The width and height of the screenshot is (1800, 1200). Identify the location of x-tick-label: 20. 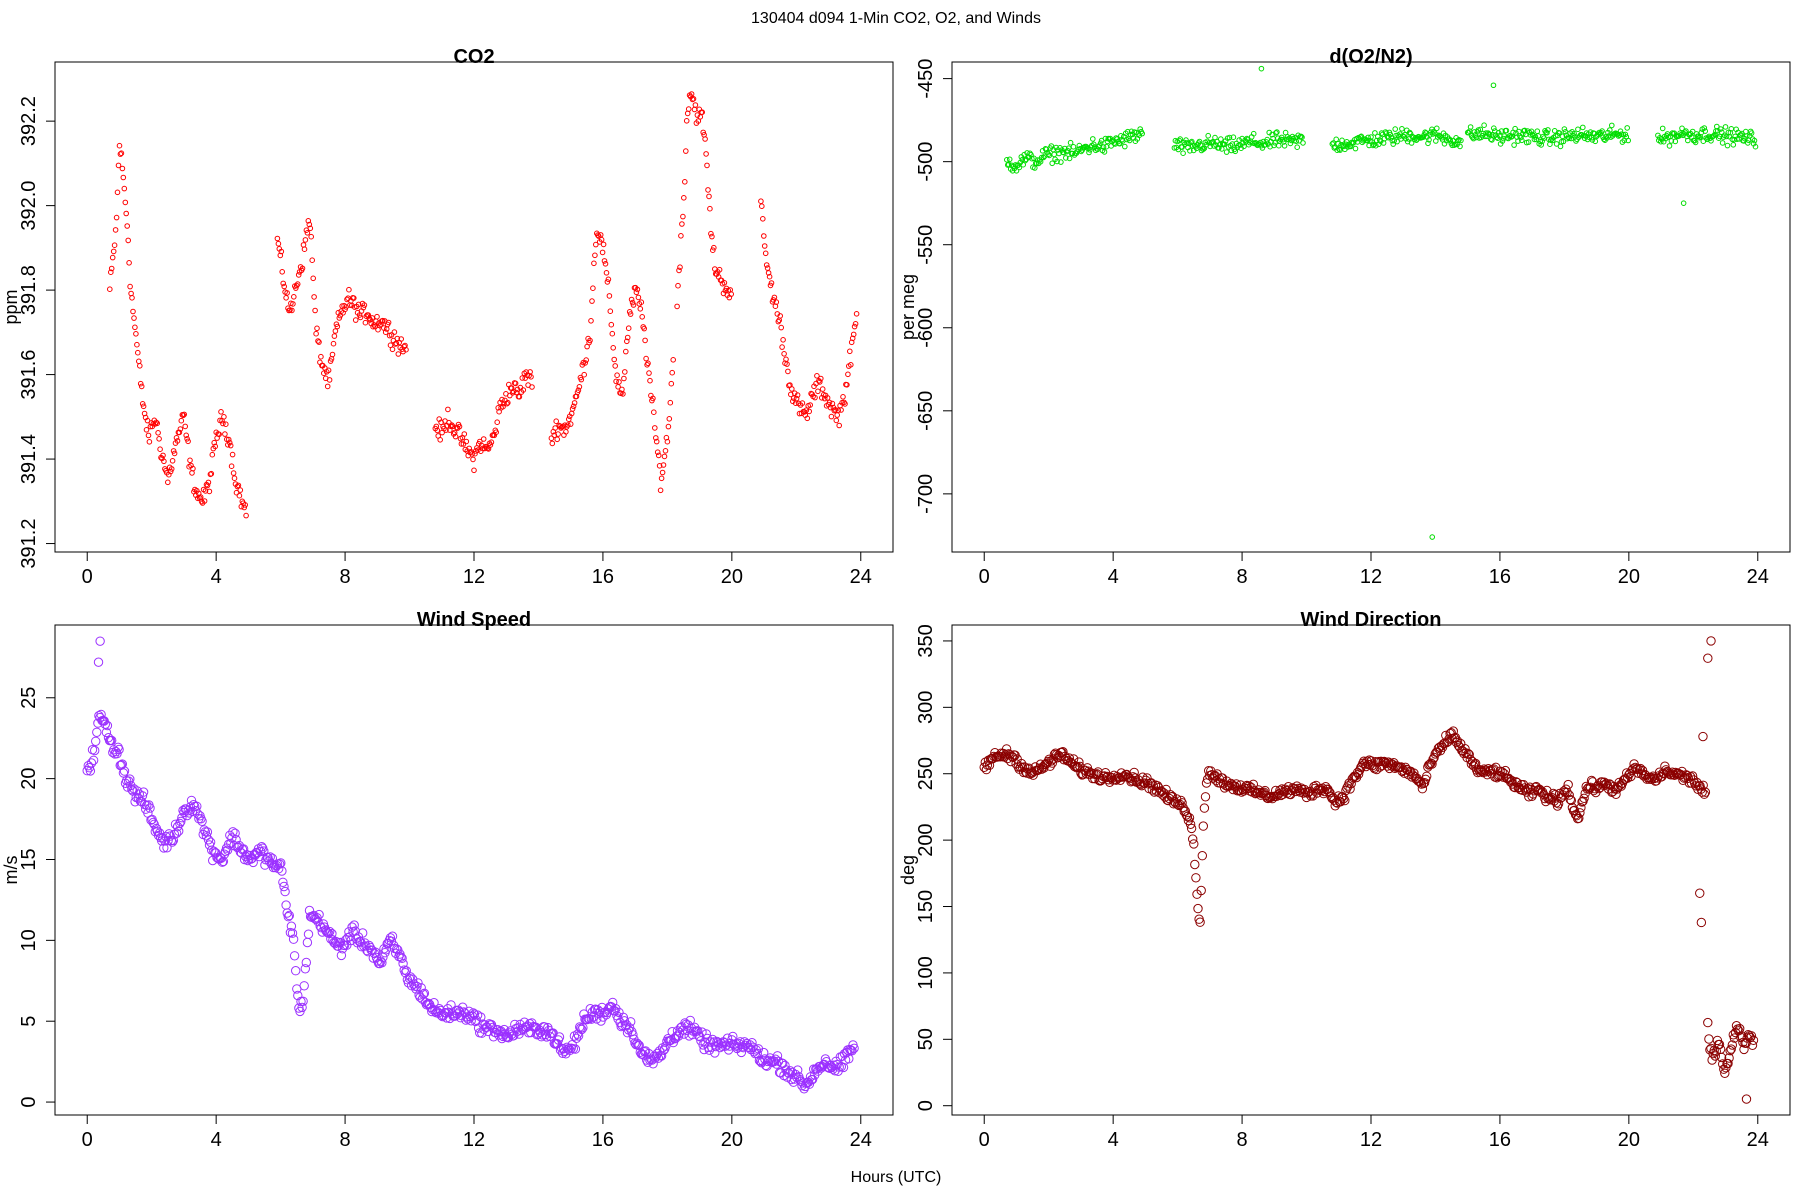
(732, 577).